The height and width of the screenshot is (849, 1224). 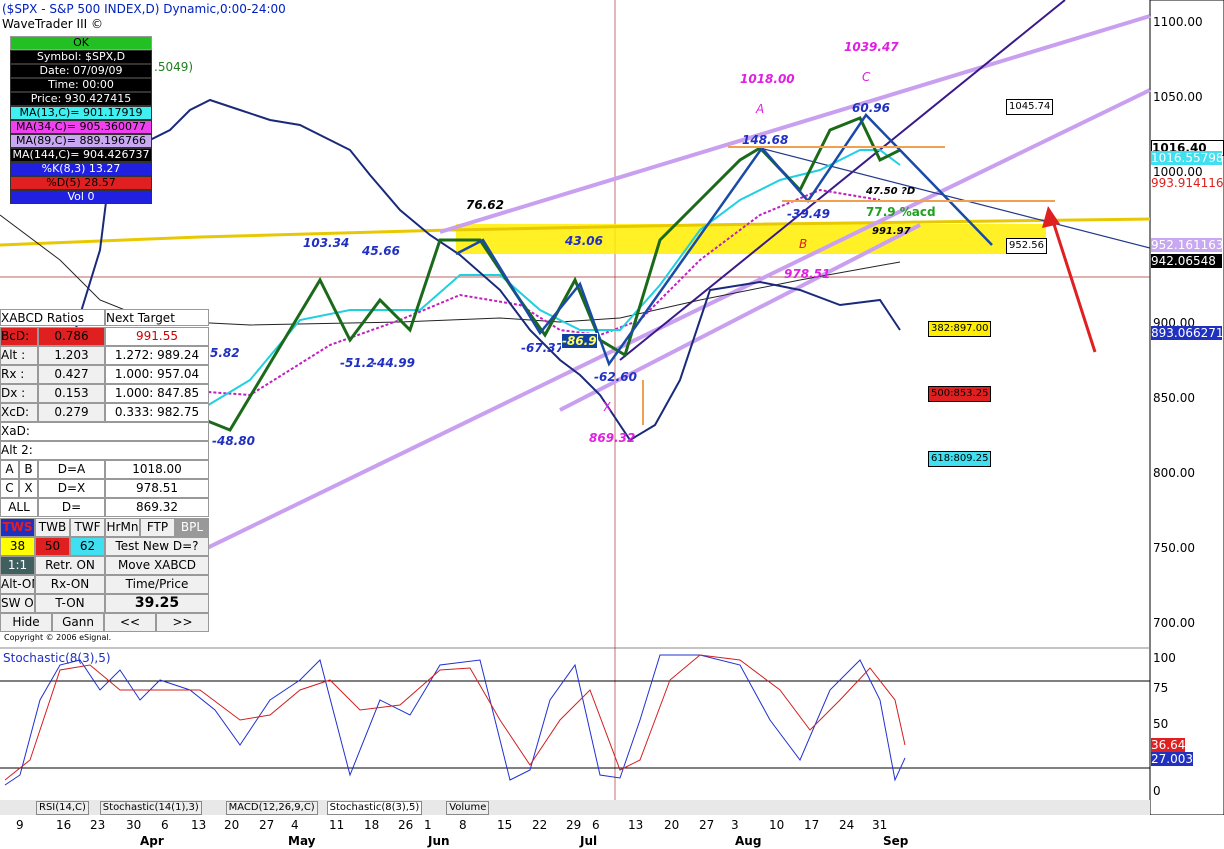 What do you see at coordinates (152, 841) in the screenshot?
I see `month-tick: Apr` at bounding box center [152, 841].